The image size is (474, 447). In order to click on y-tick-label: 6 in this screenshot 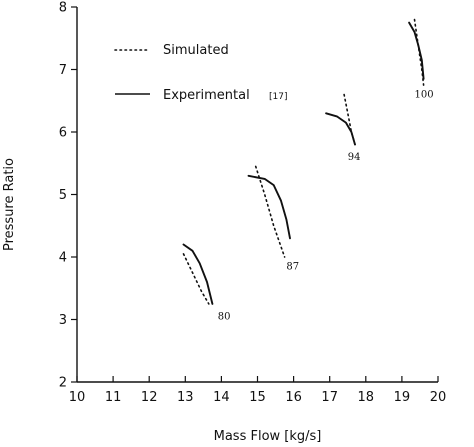, I will do `click(63, 133)`.